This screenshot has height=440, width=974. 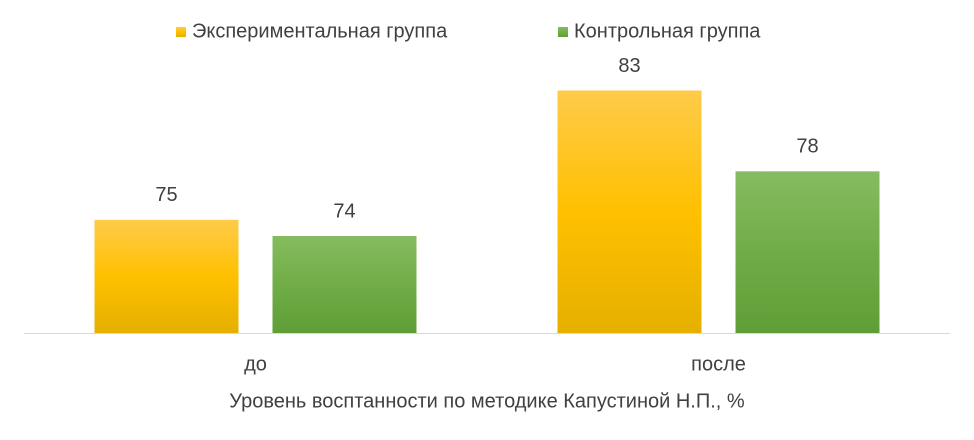 I want to click on data-label: 74, so click(x=344, y=211).